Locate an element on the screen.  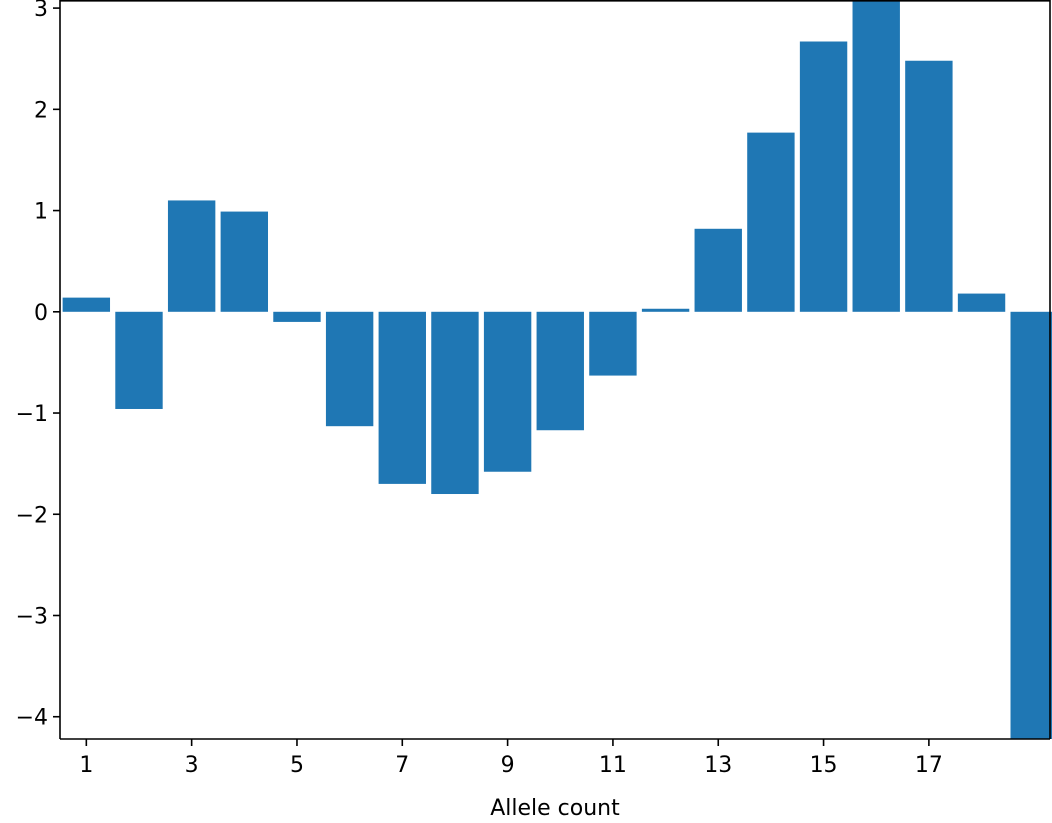
x-tick-label: 3 is located at coordinates (192, 765).